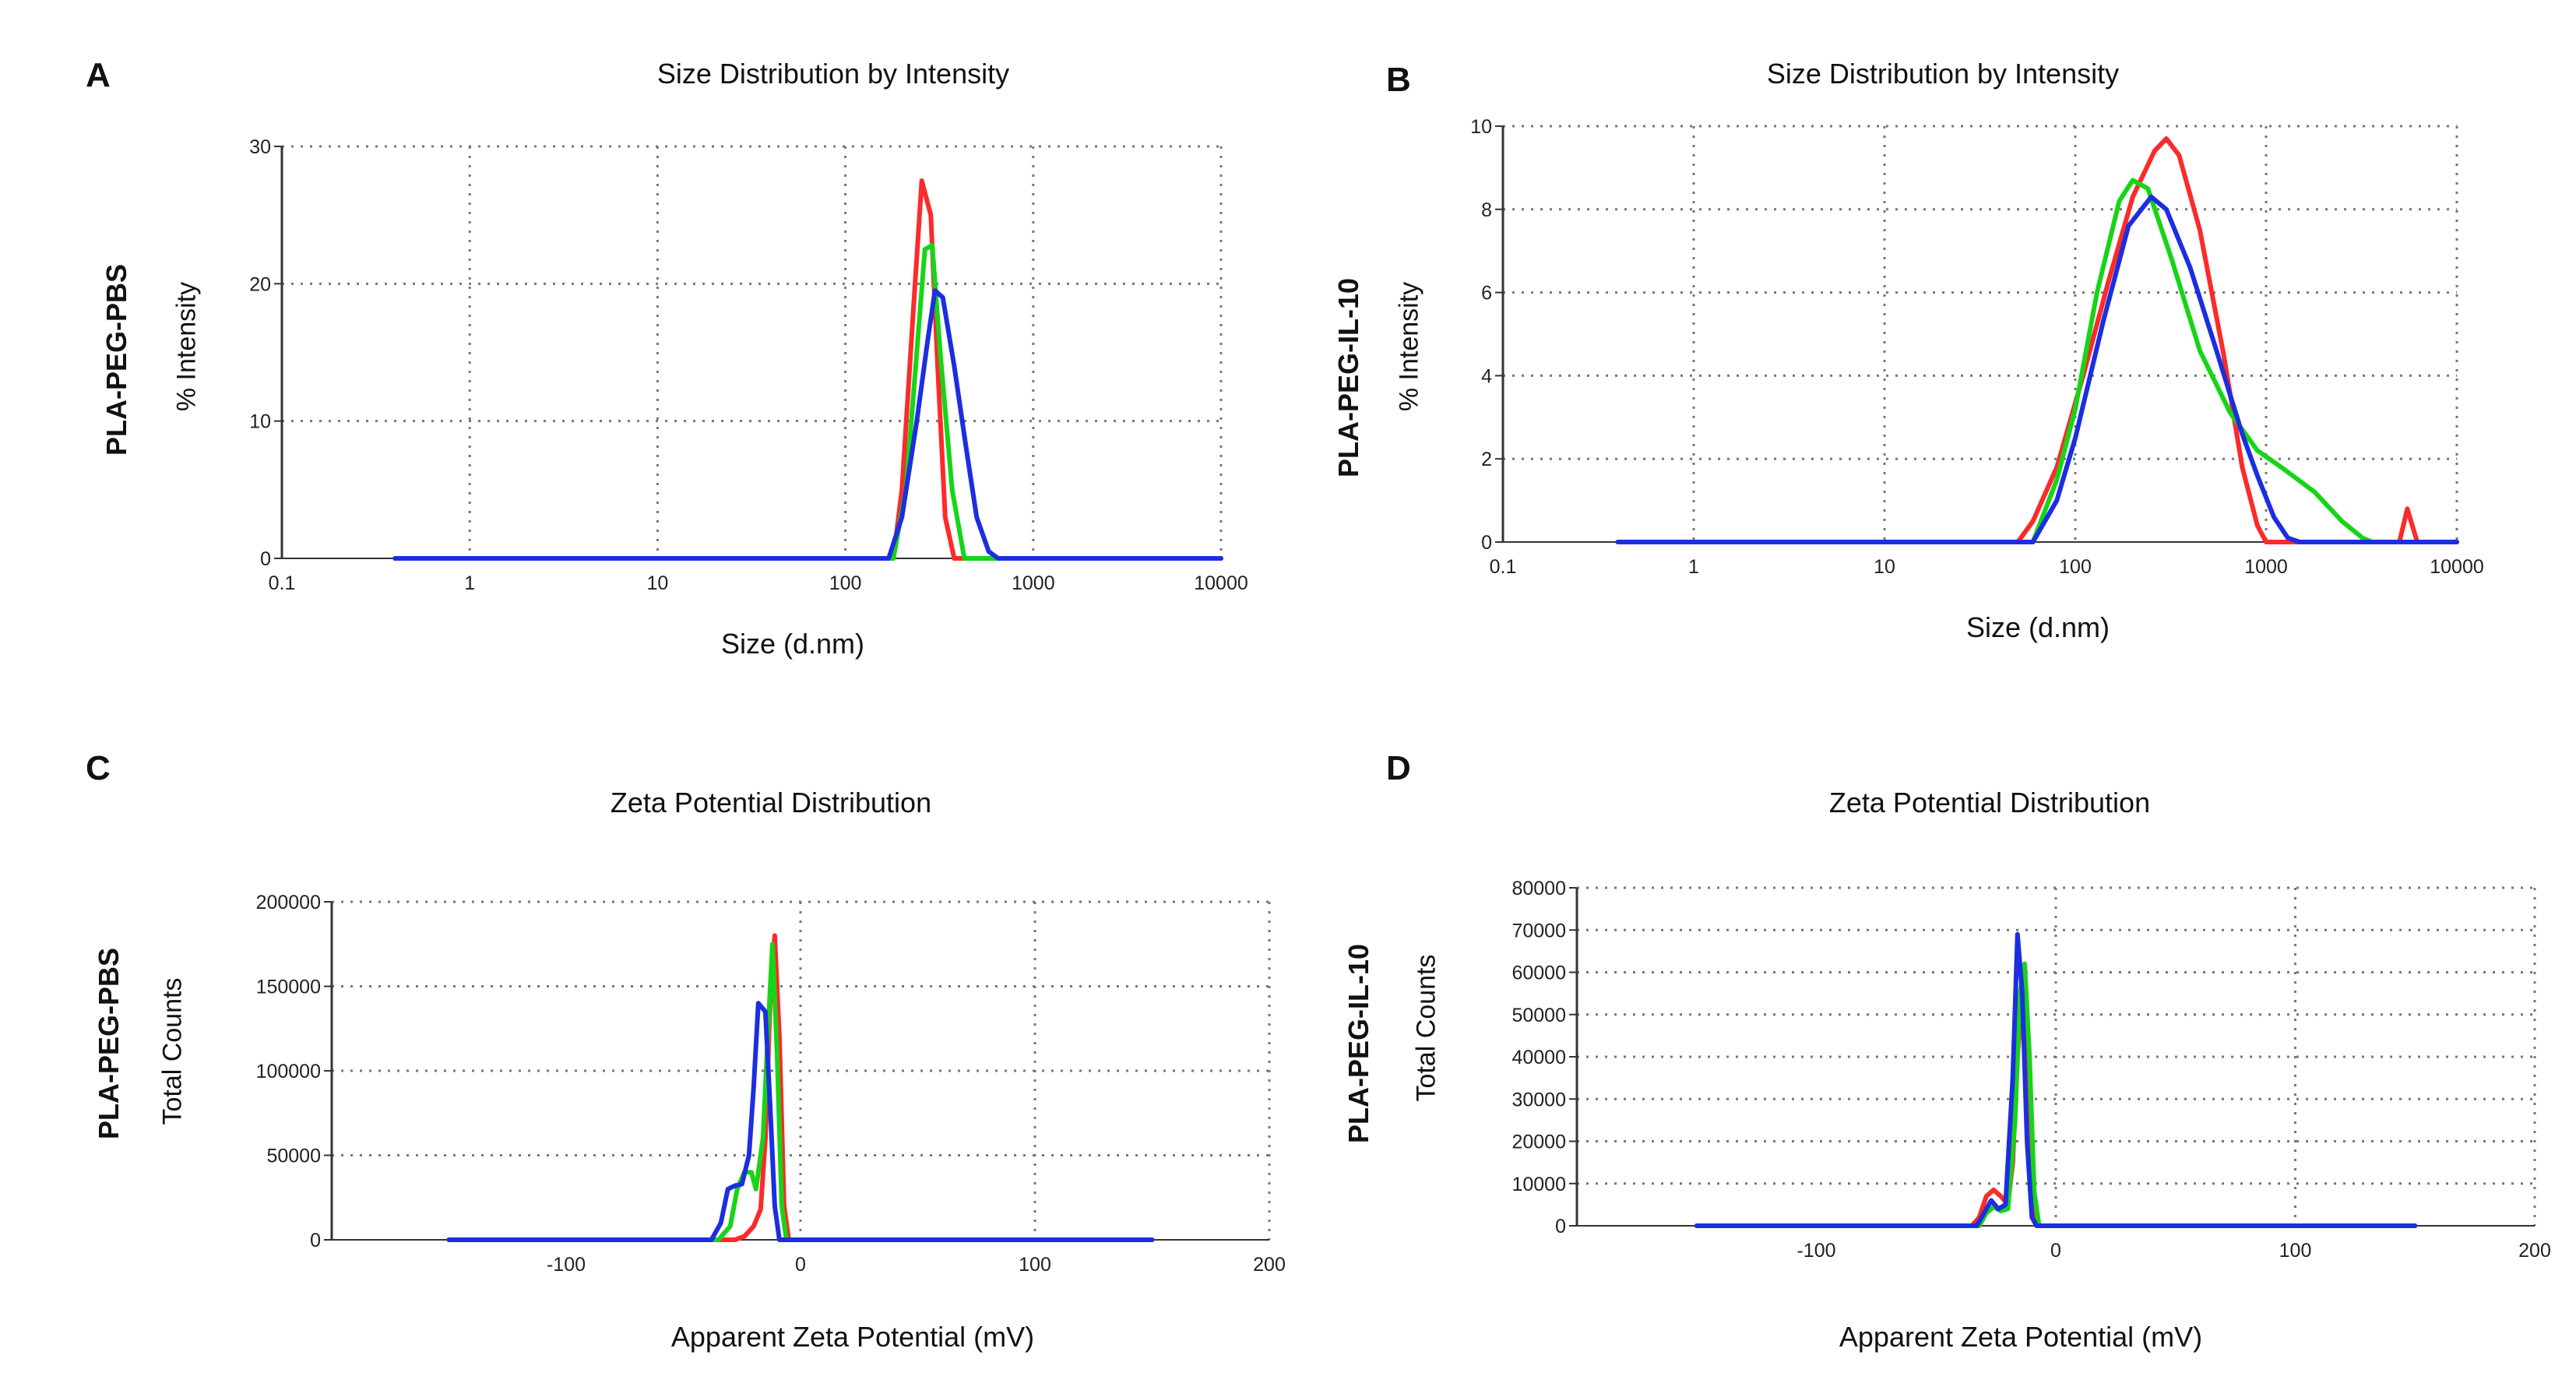  What do you see at coordinates (260, 284) in the screenshot?
I see `y-tick-label: 20` at bounding box center [260, 284].